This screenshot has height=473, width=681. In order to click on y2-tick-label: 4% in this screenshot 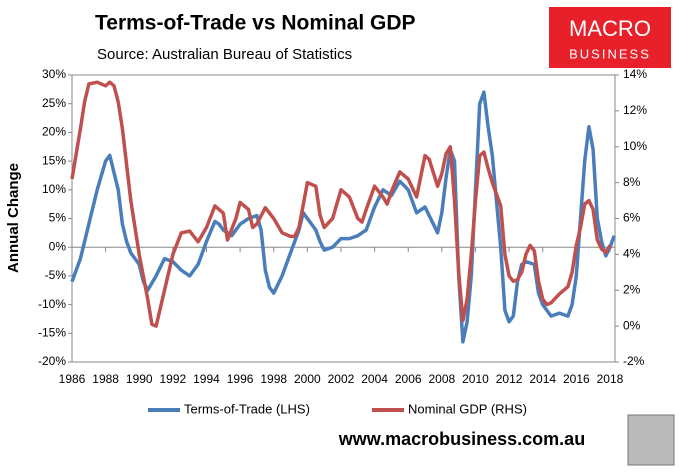, I will do `click(632, 254)`.